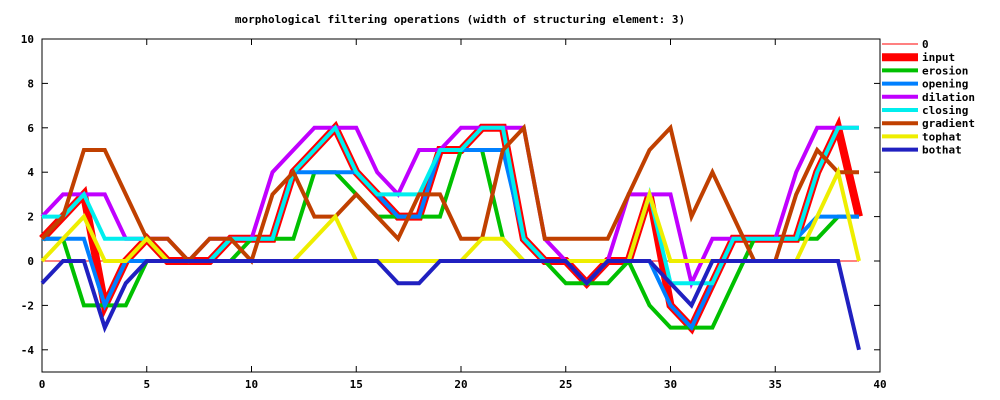 Image resolution: width=1000 pixels, height=400 pixels. What do you see at coordinates (460, 384) in the screenshot?
I see `x-tick-label: 20` at bounding box center [460, 384].